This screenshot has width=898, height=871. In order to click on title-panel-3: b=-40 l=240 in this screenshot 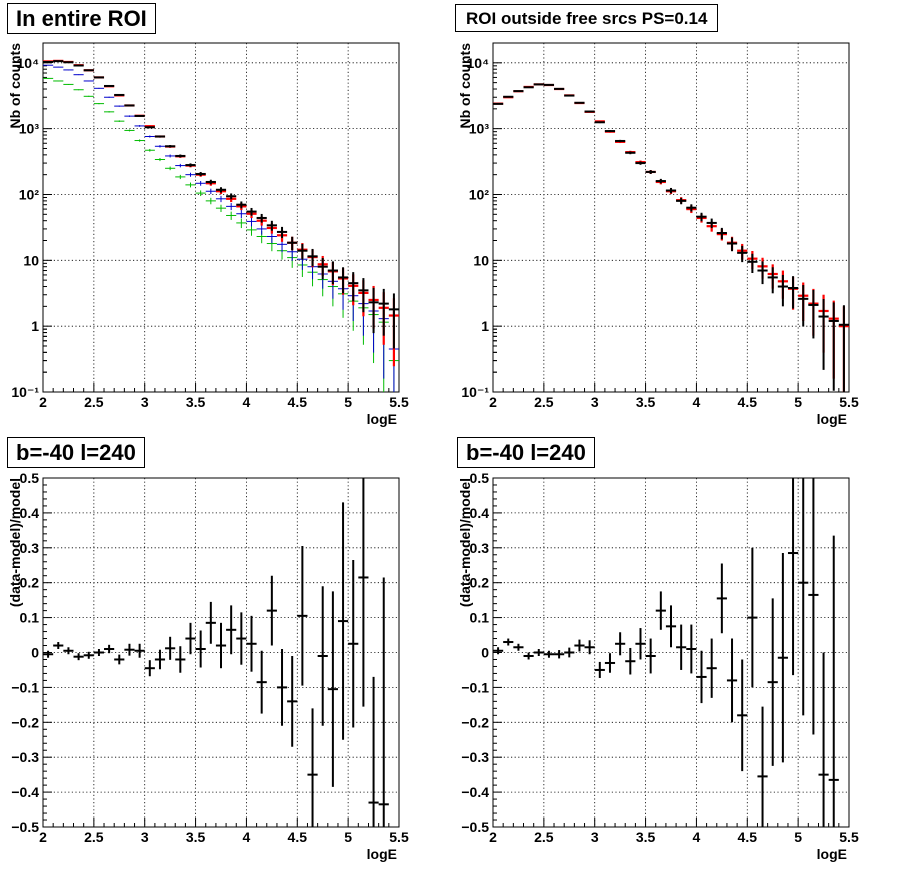, I will do `click(76, 452)`.